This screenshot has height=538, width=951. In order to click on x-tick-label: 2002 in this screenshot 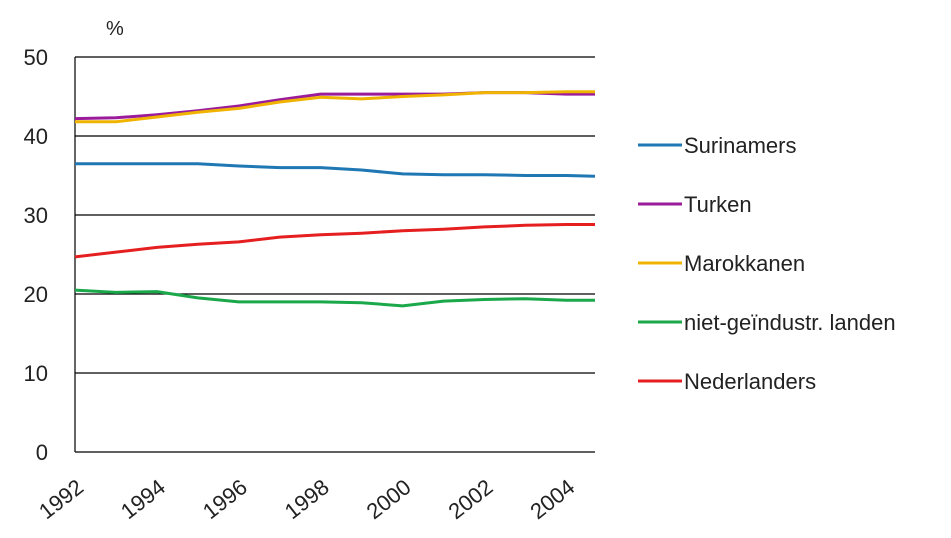, I will do `click(471, 499)`.